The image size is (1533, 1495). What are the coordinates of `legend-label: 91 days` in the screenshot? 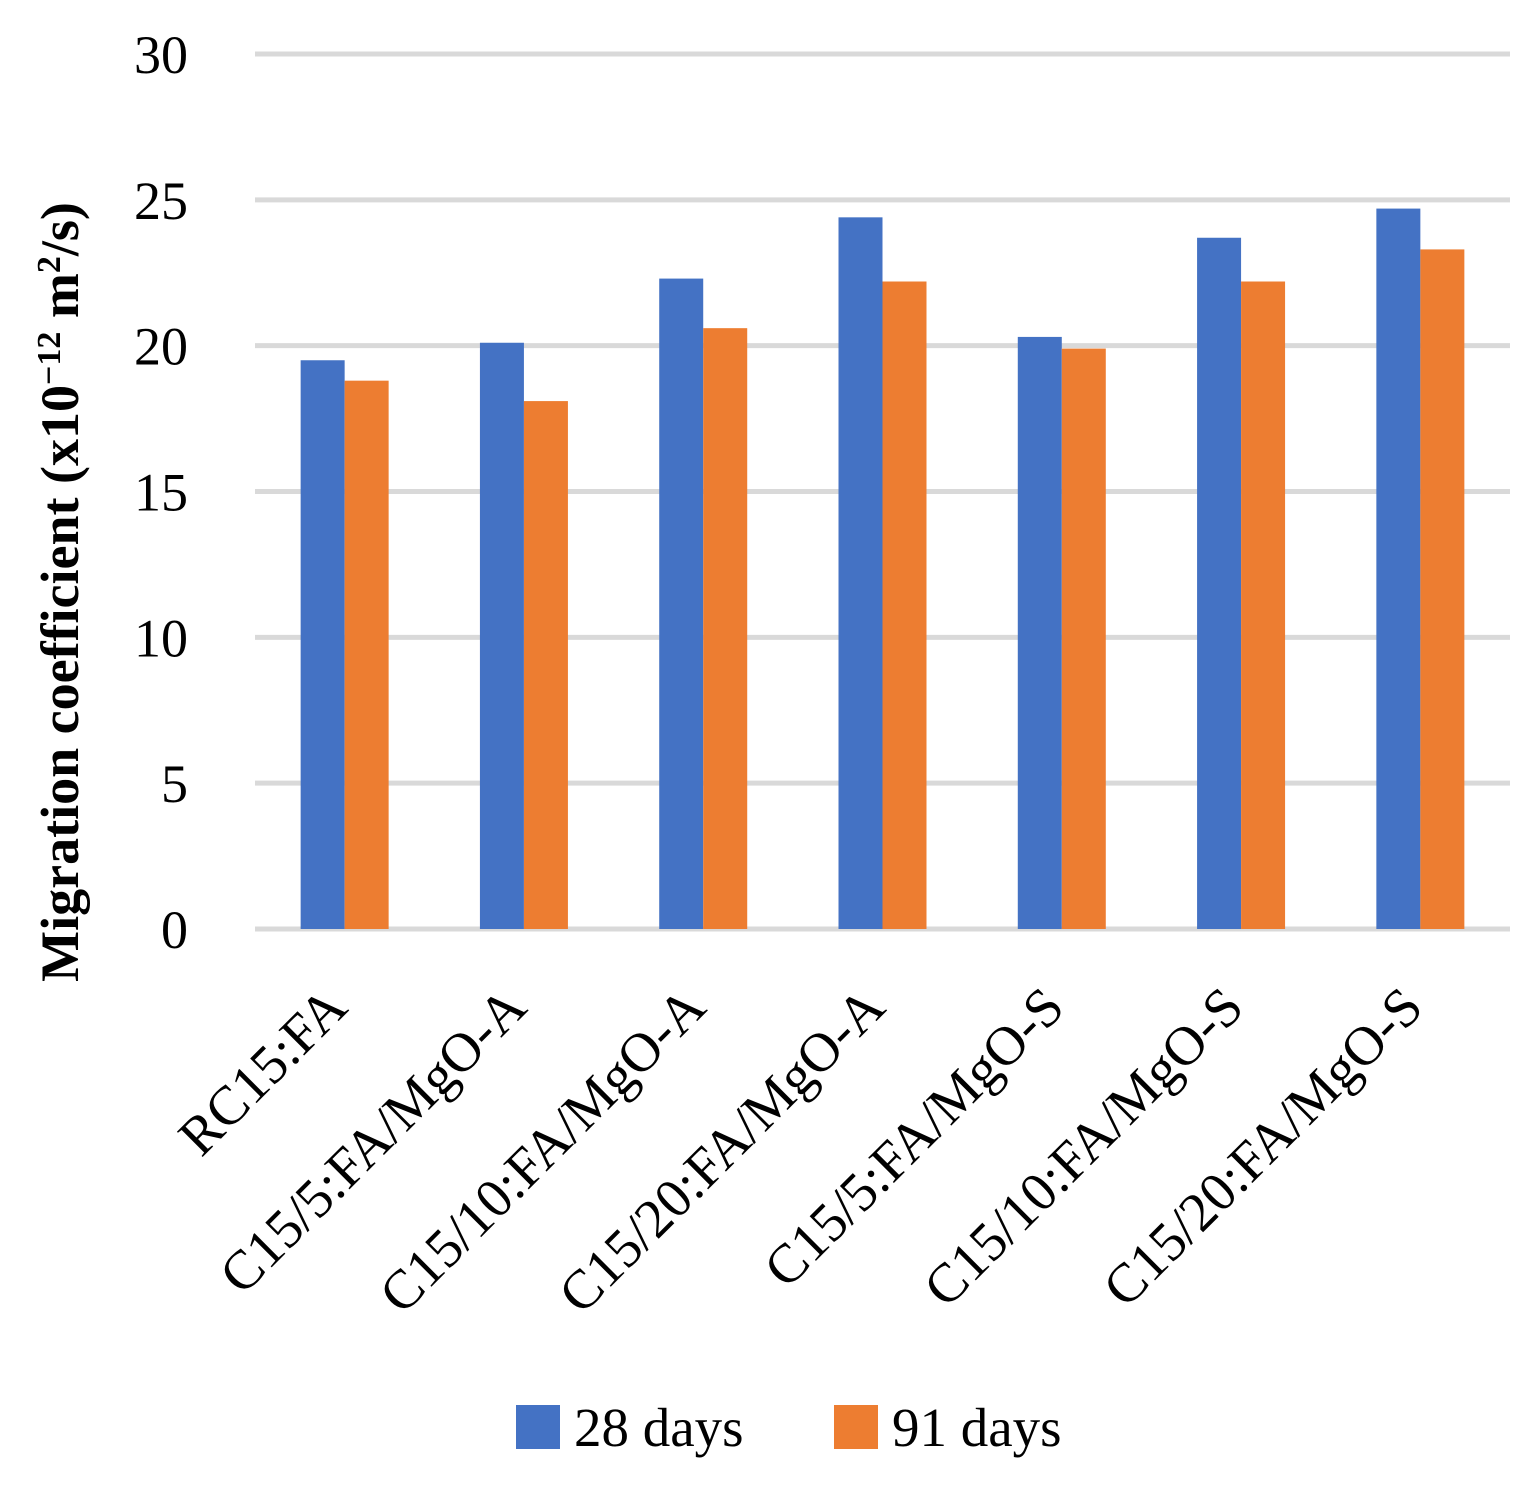 It's located at (977, 1427).